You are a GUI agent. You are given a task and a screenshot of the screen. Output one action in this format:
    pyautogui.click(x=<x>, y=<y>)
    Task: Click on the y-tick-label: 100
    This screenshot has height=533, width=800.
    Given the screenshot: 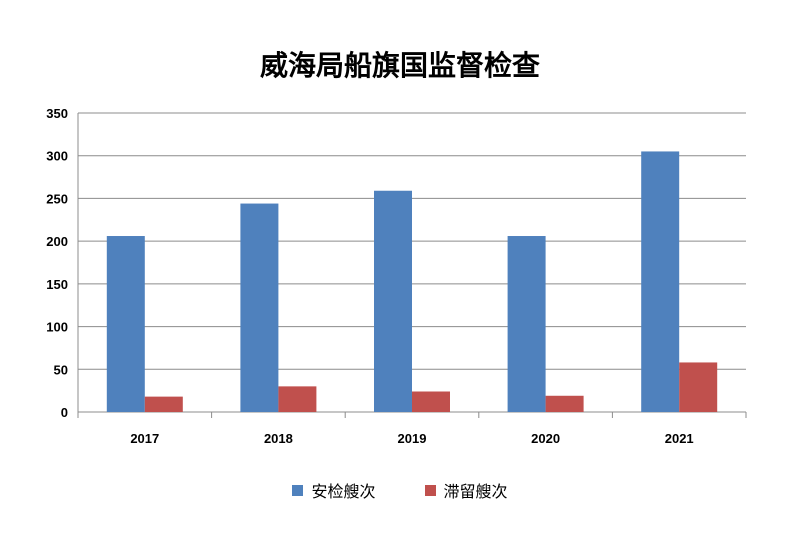 What is the action you would take?
    pyautogui.click(x=57, y=327)
    